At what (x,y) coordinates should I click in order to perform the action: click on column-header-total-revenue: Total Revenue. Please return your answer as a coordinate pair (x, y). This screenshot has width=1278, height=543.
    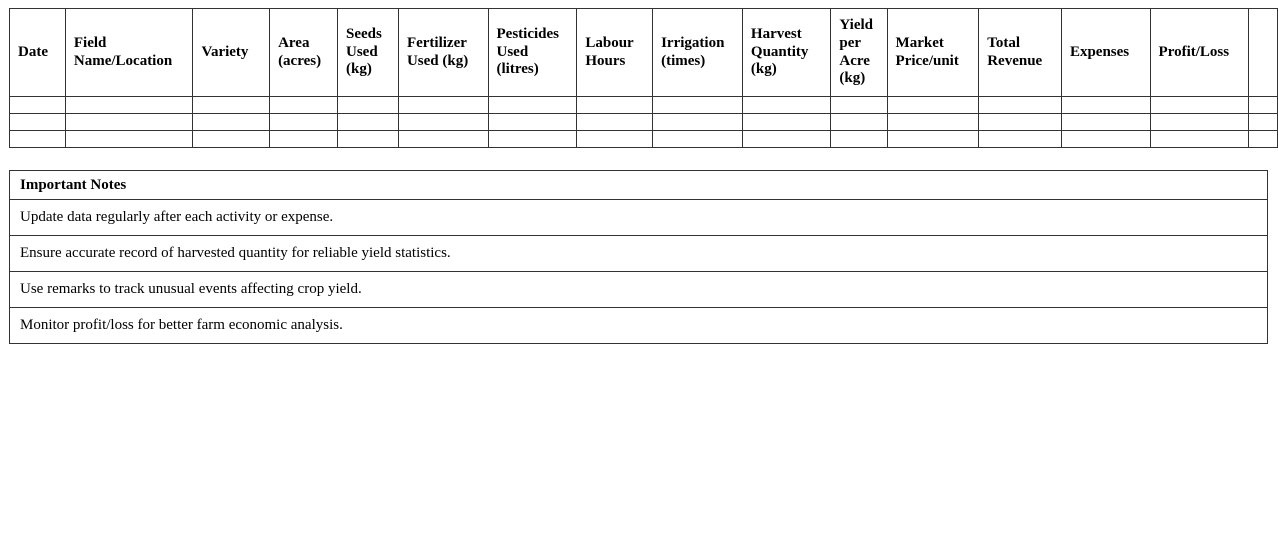
    Looking at the image, I should click on (1020, 52).